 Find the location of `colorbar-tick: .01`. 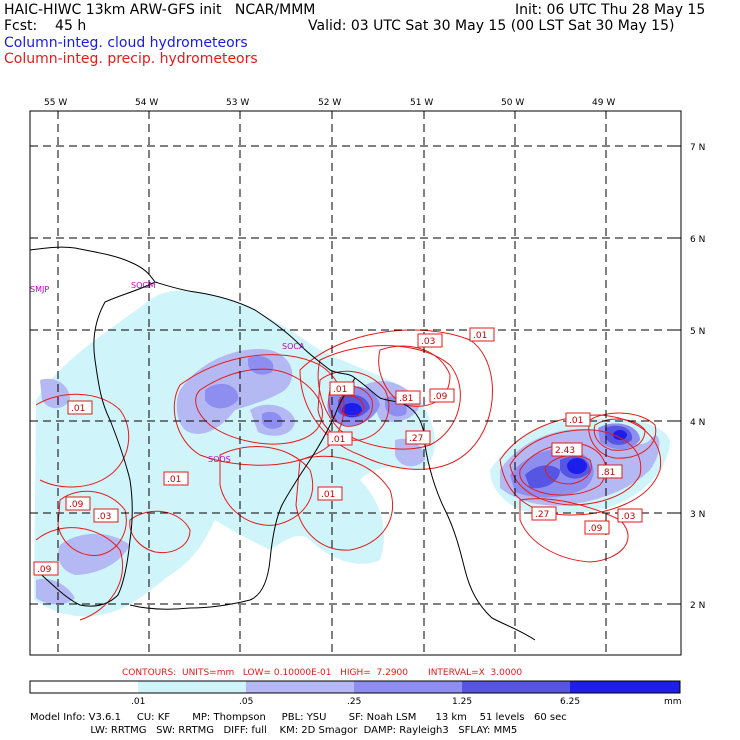

colorbar-tick: .01 is located at coordinates (138, 701).